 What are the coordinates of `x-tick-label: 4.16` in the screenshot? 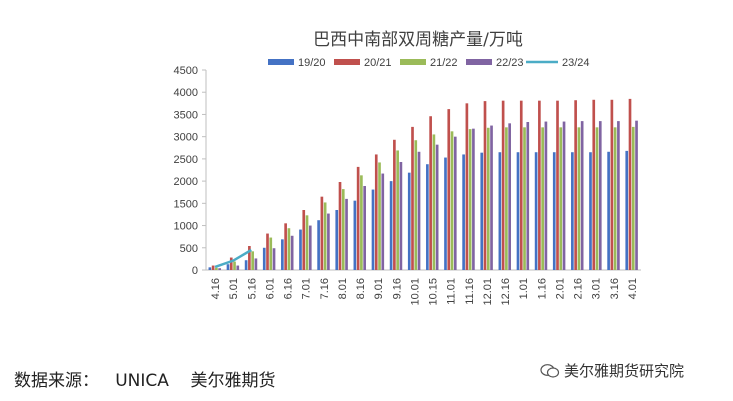 It's located at (216, 288).